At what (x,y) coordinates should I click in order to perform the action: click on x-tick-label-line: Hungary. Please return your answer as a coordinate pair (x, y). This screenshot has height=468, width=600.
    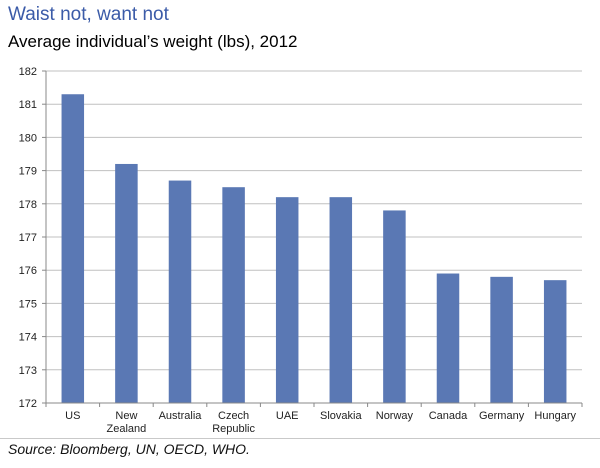
    Looking at the image, I should click on (555, 416).